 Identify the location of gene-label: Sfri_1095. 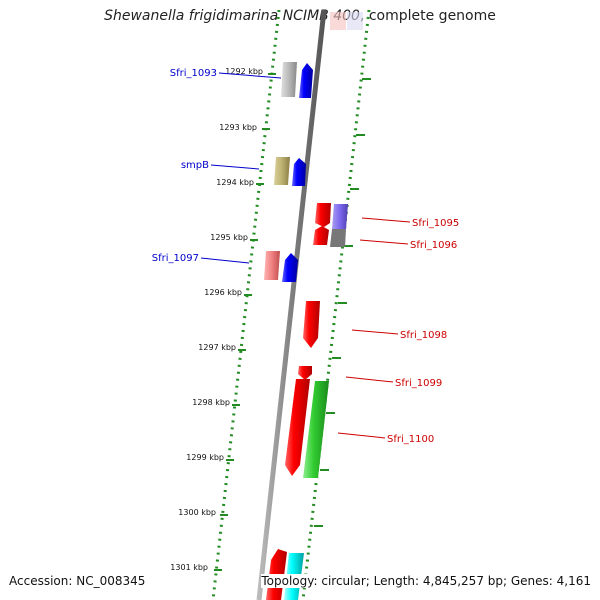
(435, 223).